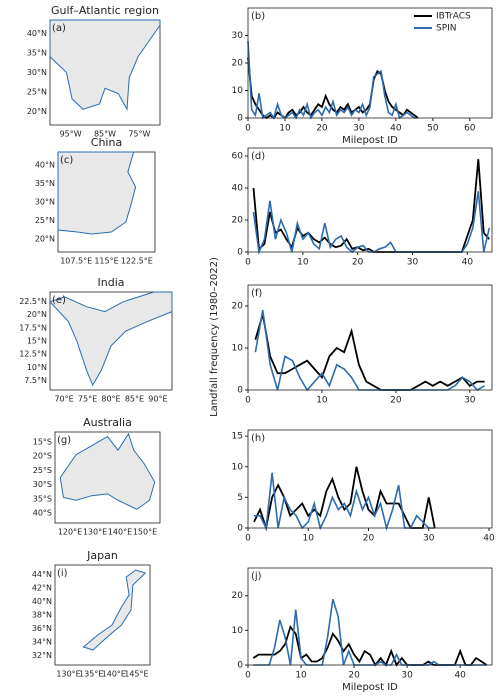 The width and height of the screenshot is (500, 697). What do you see at coordinates (105, 10) in the screenshot?
I see `map-title: Gulf–Atlantic region` at bounding box center [105, 10].